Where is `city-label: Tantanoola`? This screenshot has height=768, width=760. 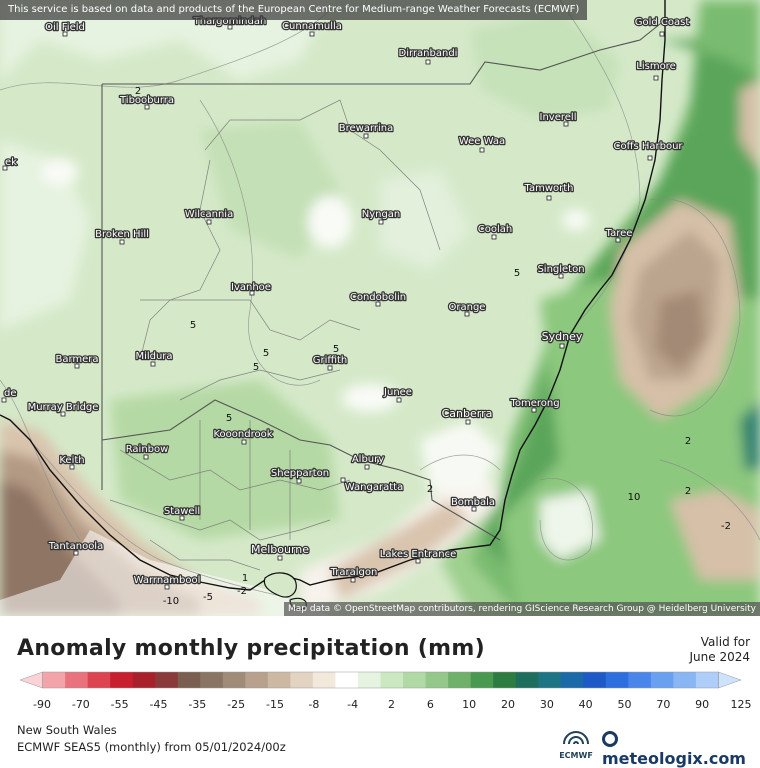
city-label: Tantanoola is located at coordinates (75, 546).